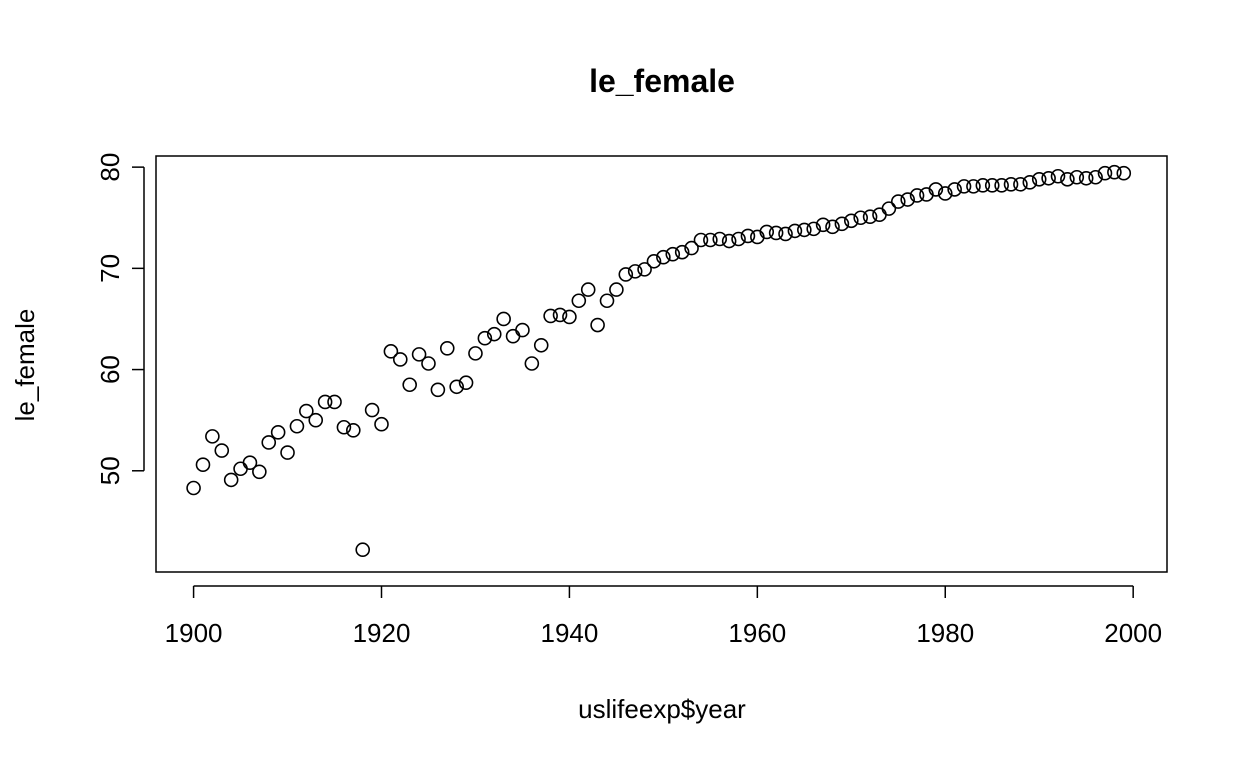 Image resolution: width=1248 pixels, height=768 pixels. Describe the element at coordinates (110, 167) in the screenshot. I see `y-tick-label: 80` at that location.